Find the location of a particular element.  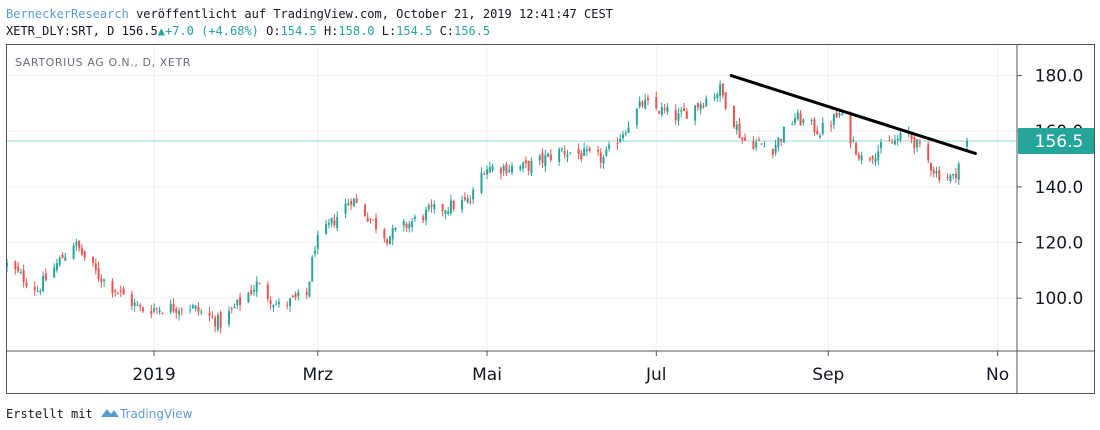

footer-prefix: Erstellt mit is located at coordinates (49, 414).